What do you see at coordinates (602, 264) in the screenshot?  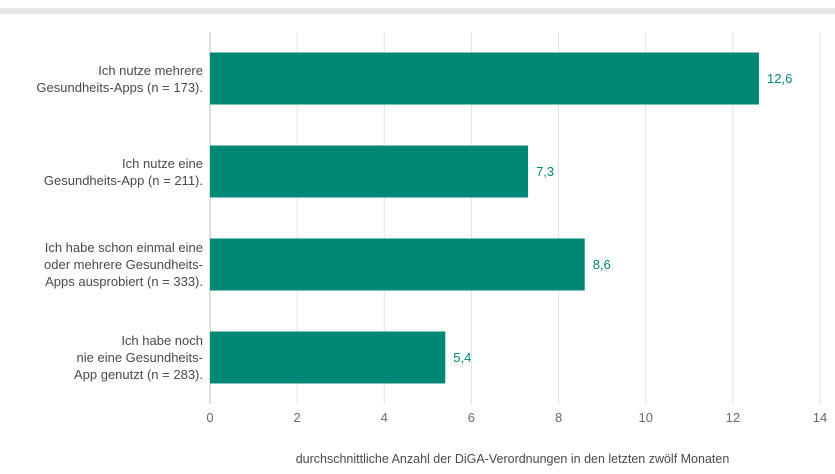 I see `bar-value-label: 8,6` at bounding box center [602, 264].